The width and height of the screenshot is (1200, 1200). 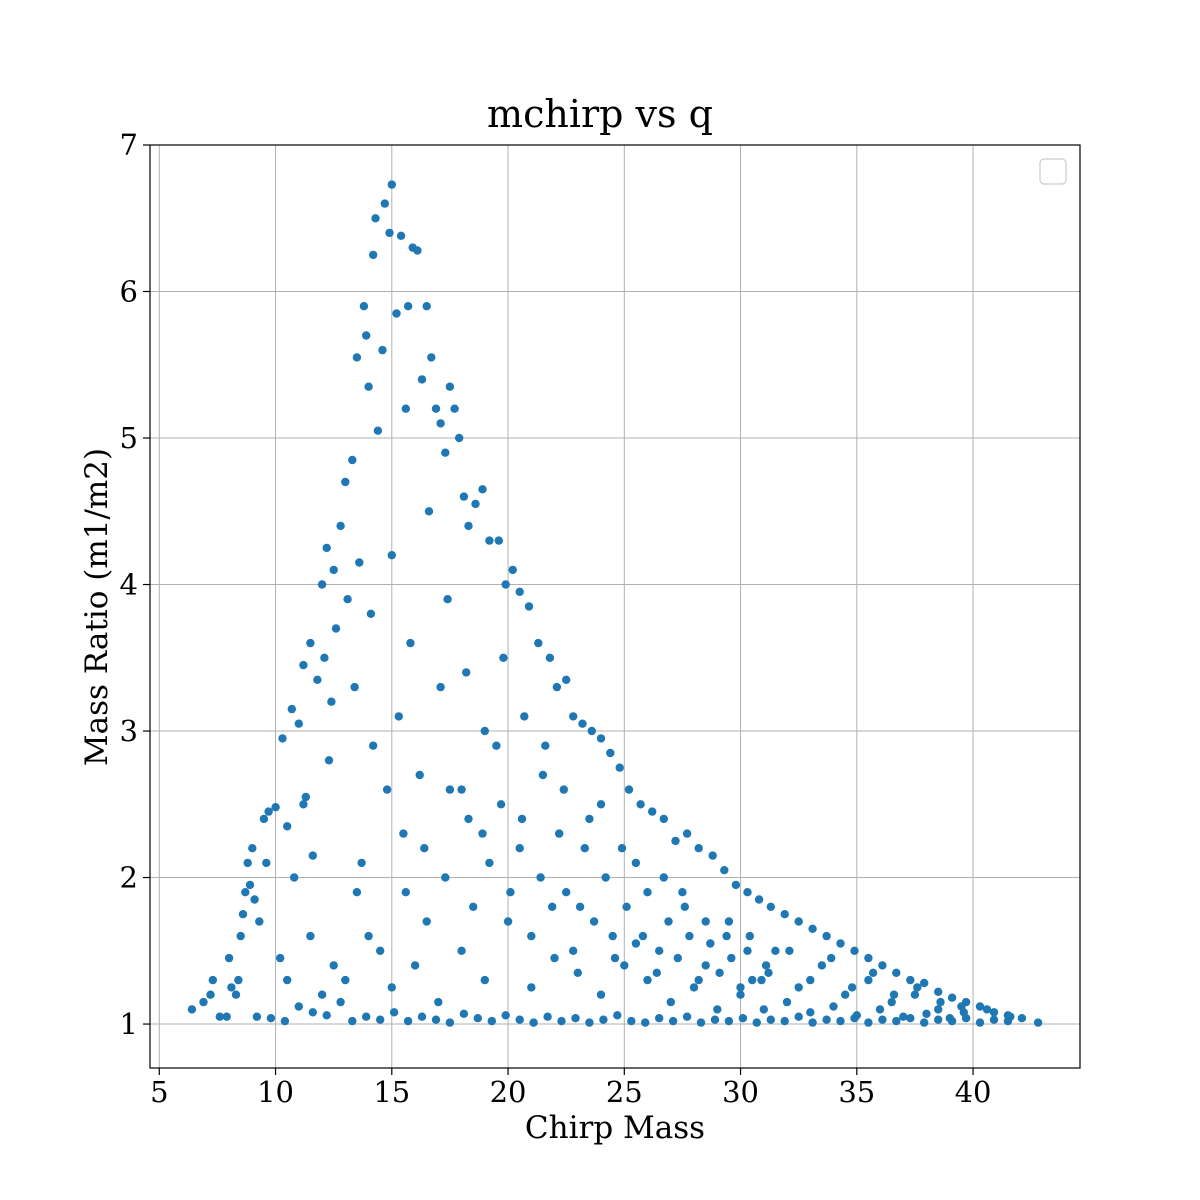 I want to click on x-tick-label: 30, so click(x=740, y=1092).